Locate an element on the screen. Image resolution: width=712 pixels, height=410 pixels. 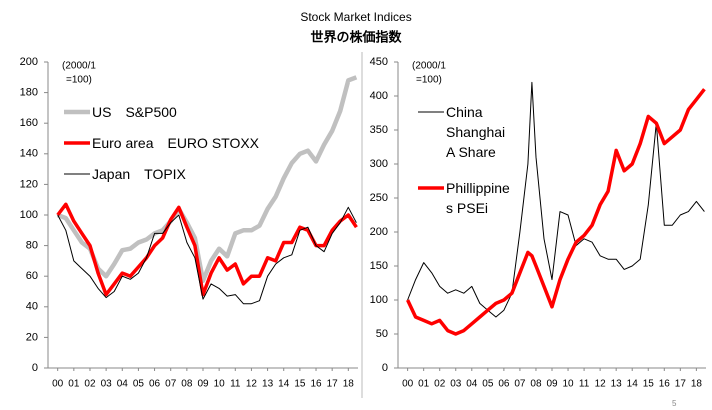
y-tick-label: 60 is located at coordinates (32, 276).